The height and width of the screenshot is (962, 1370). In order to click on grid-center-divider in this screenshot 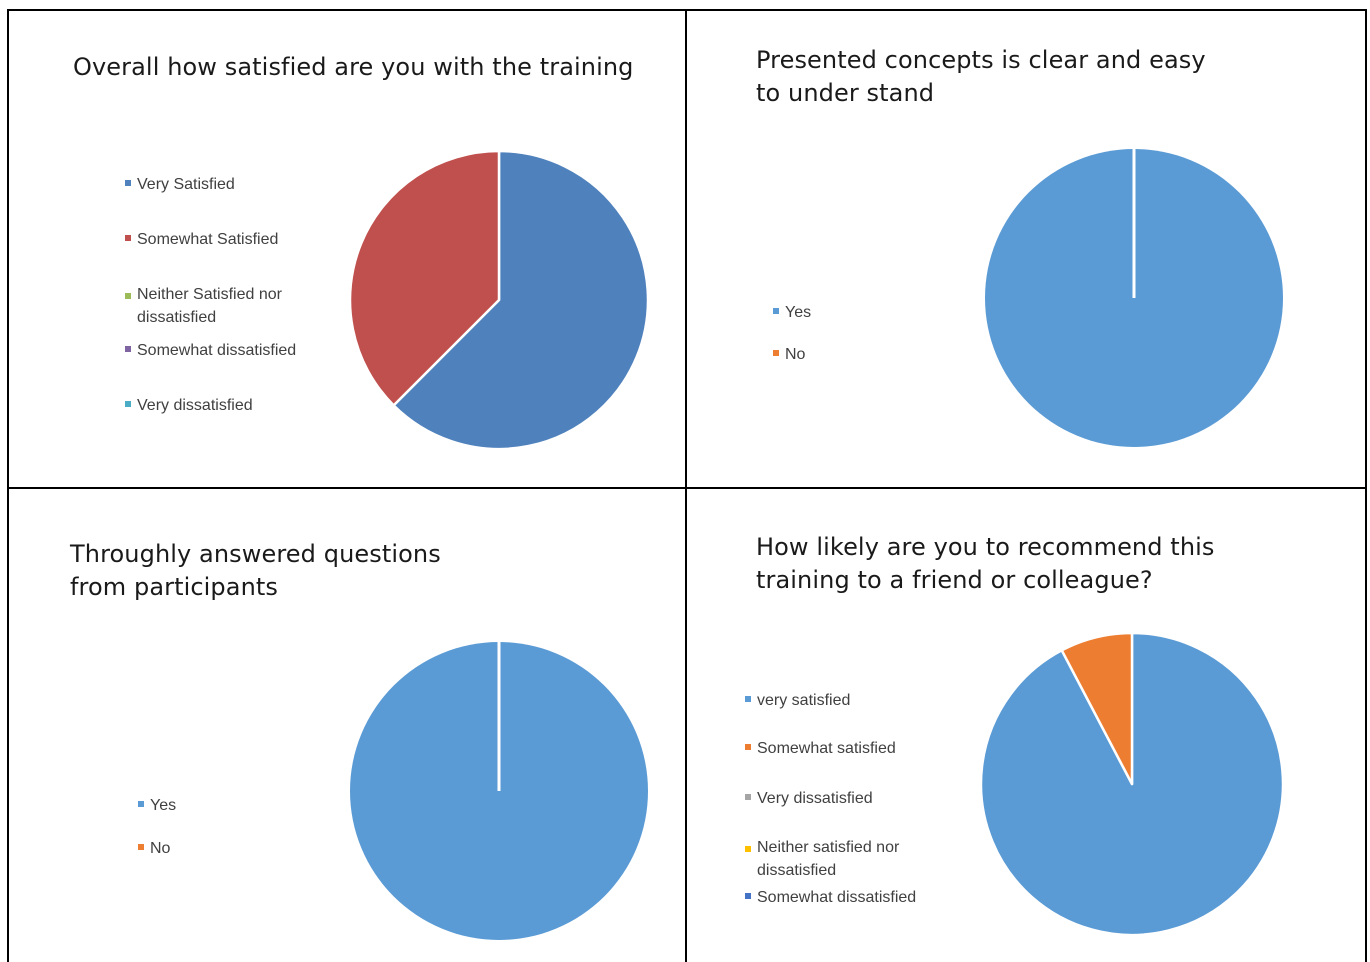, I will do `click(686, 485)`.